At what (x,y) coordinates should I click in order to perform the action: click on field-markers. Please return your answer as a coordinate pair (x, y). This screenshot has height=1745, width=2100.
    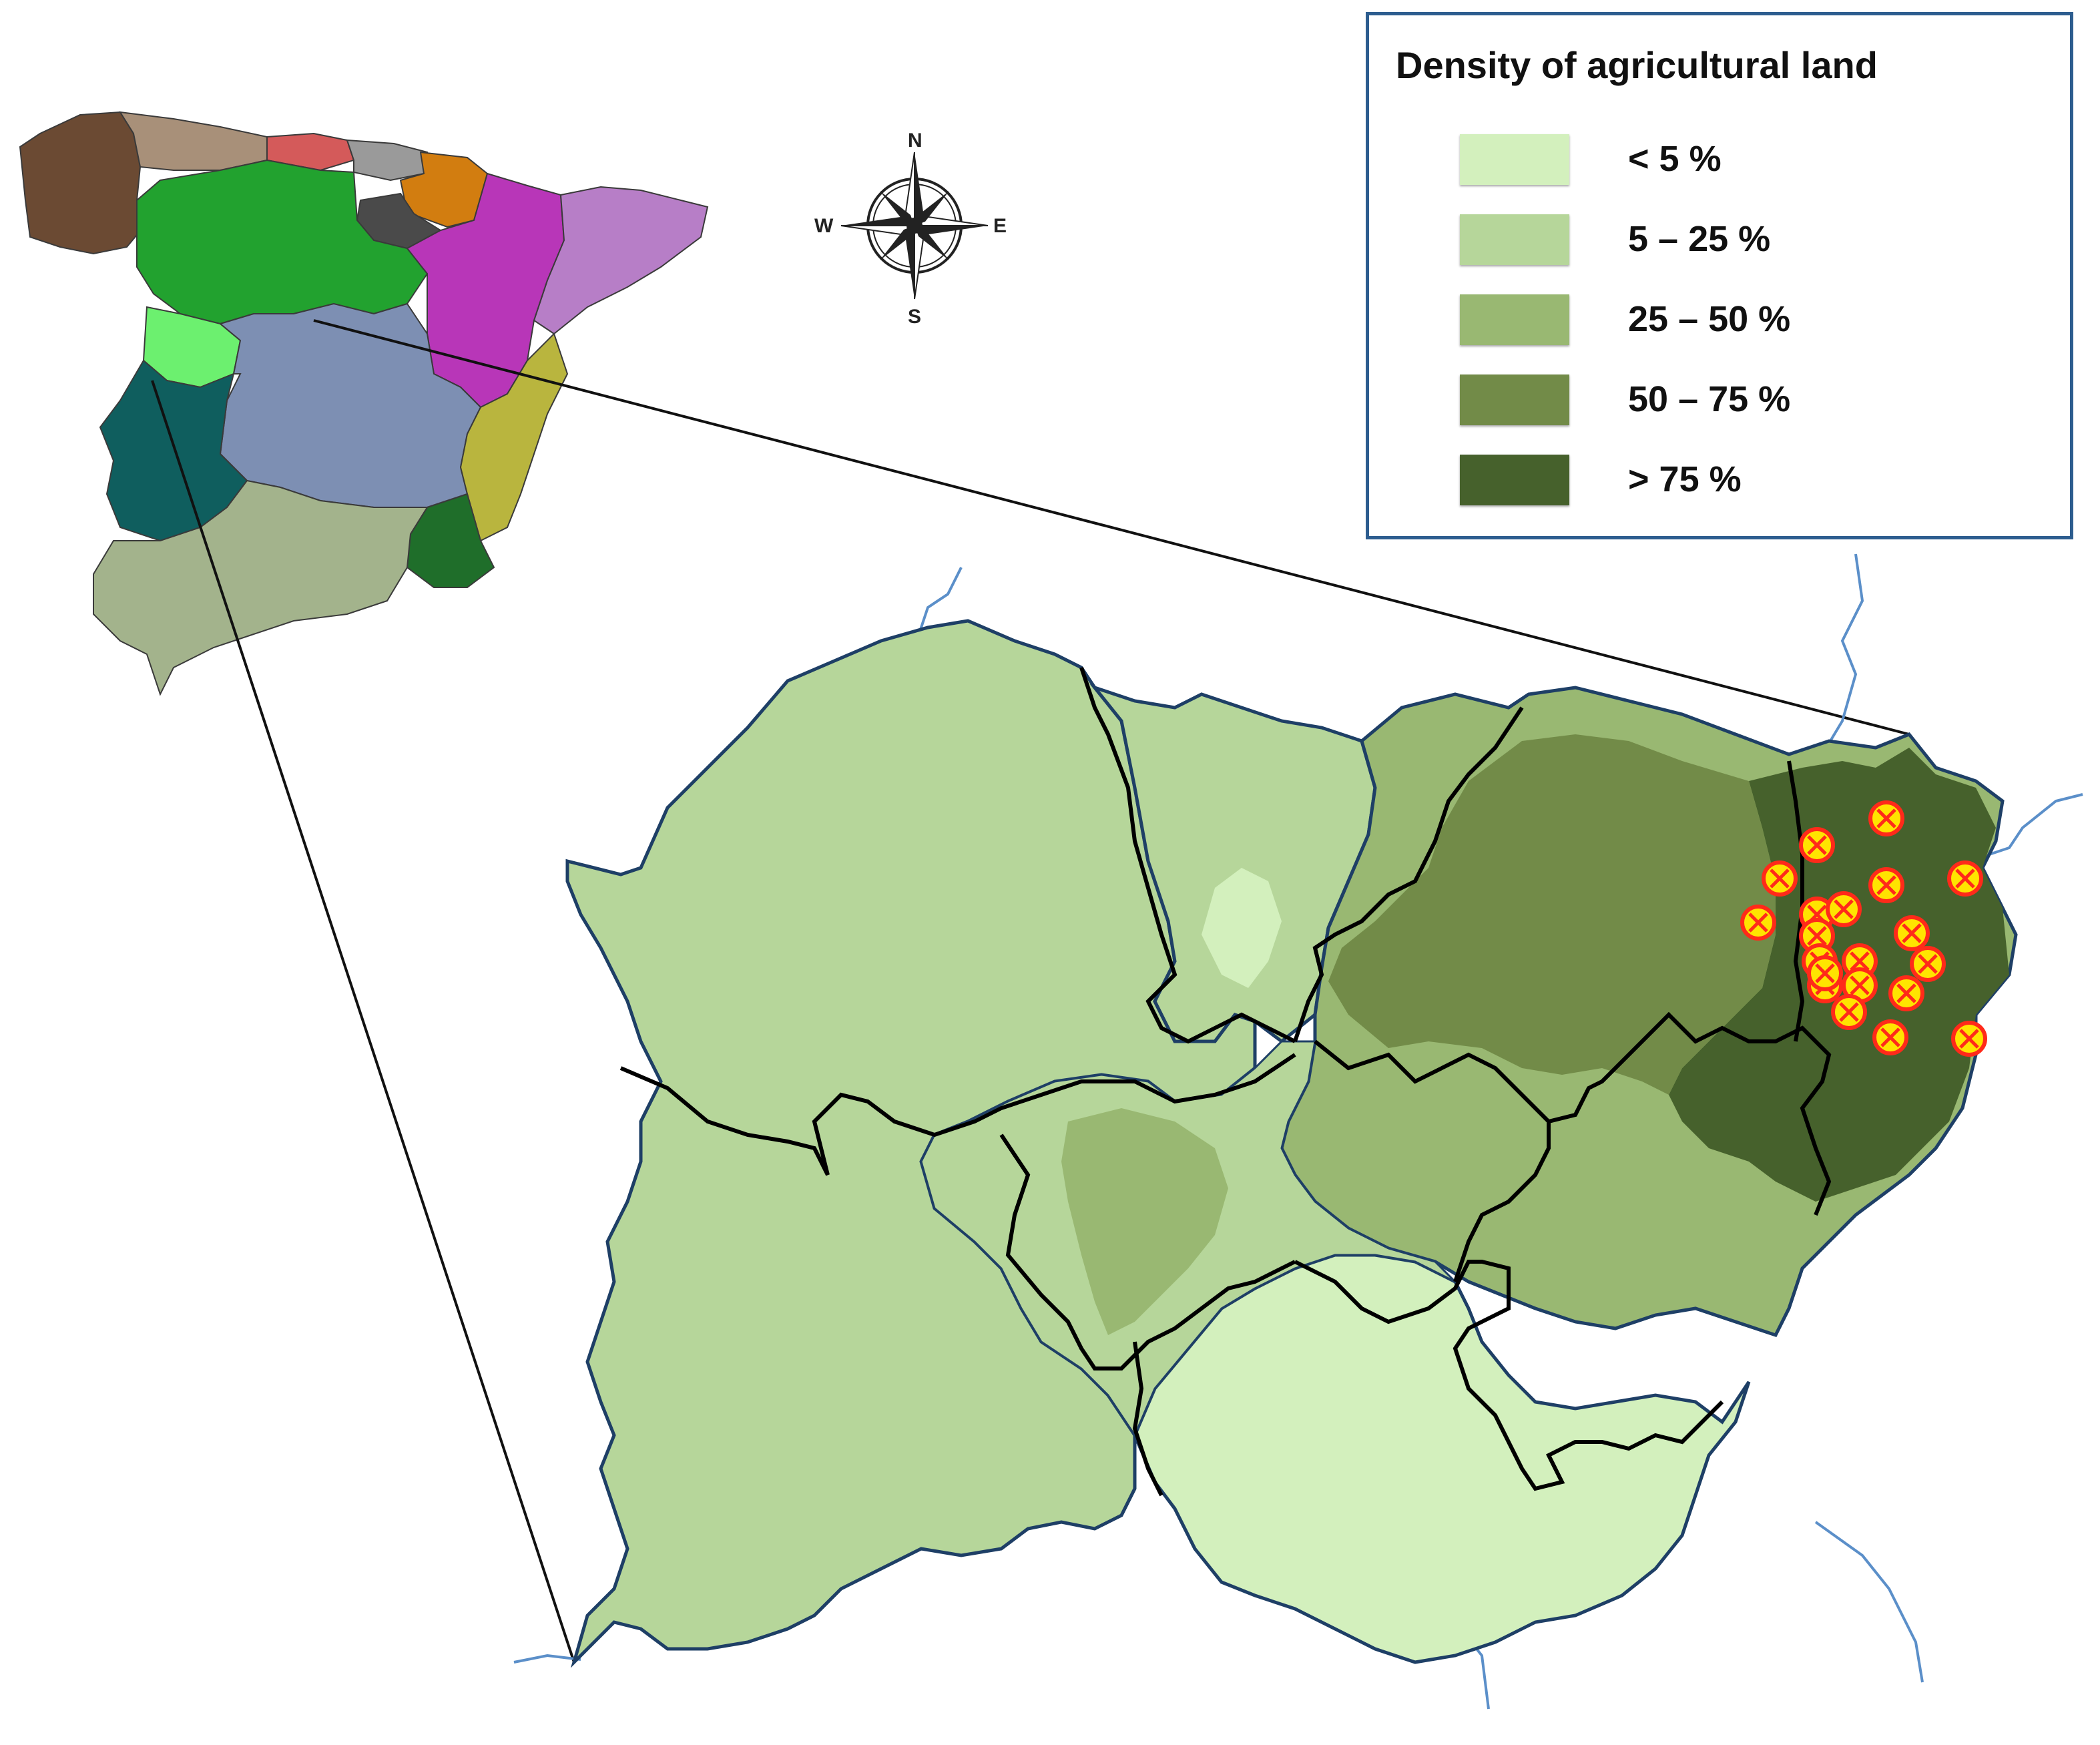
    Looking at the image, I should click on (1863, 928).